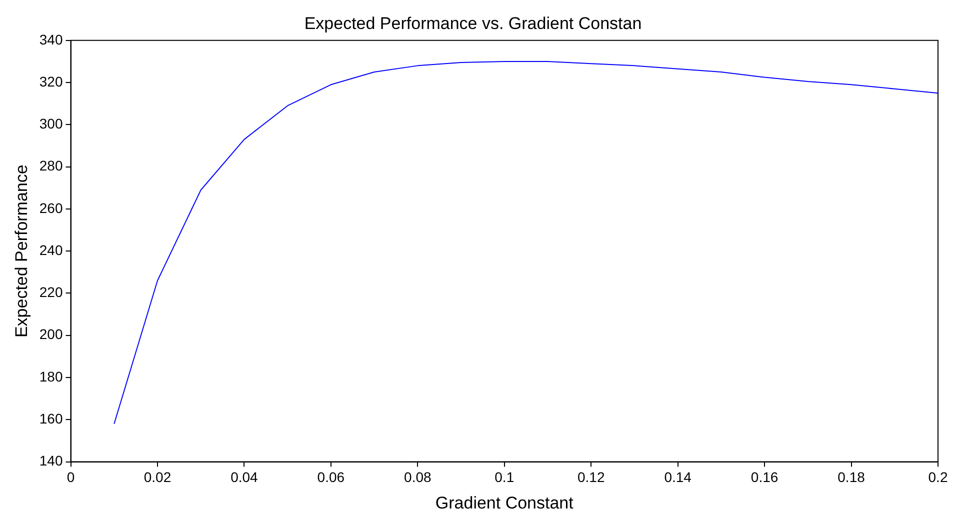 The width and height of the screenshot is (968, 527). Describe the element at coordinates (504, 477) in the screenshot. I see `x-tick-label: 0.1` at that location.